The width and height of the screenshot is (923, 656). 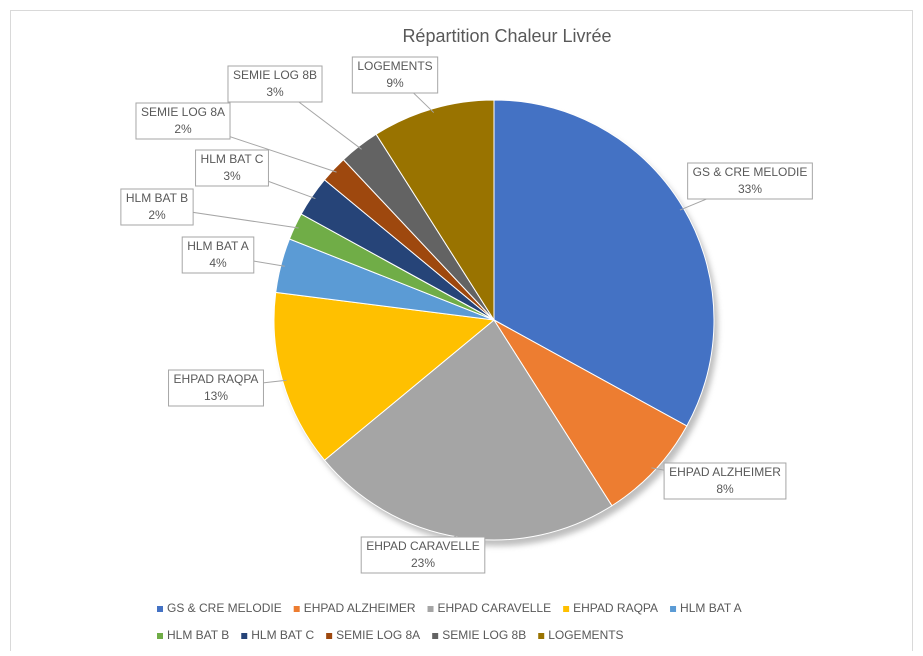 I want to click on legend-label: HLM BAT A, so click(x=711, y=608).